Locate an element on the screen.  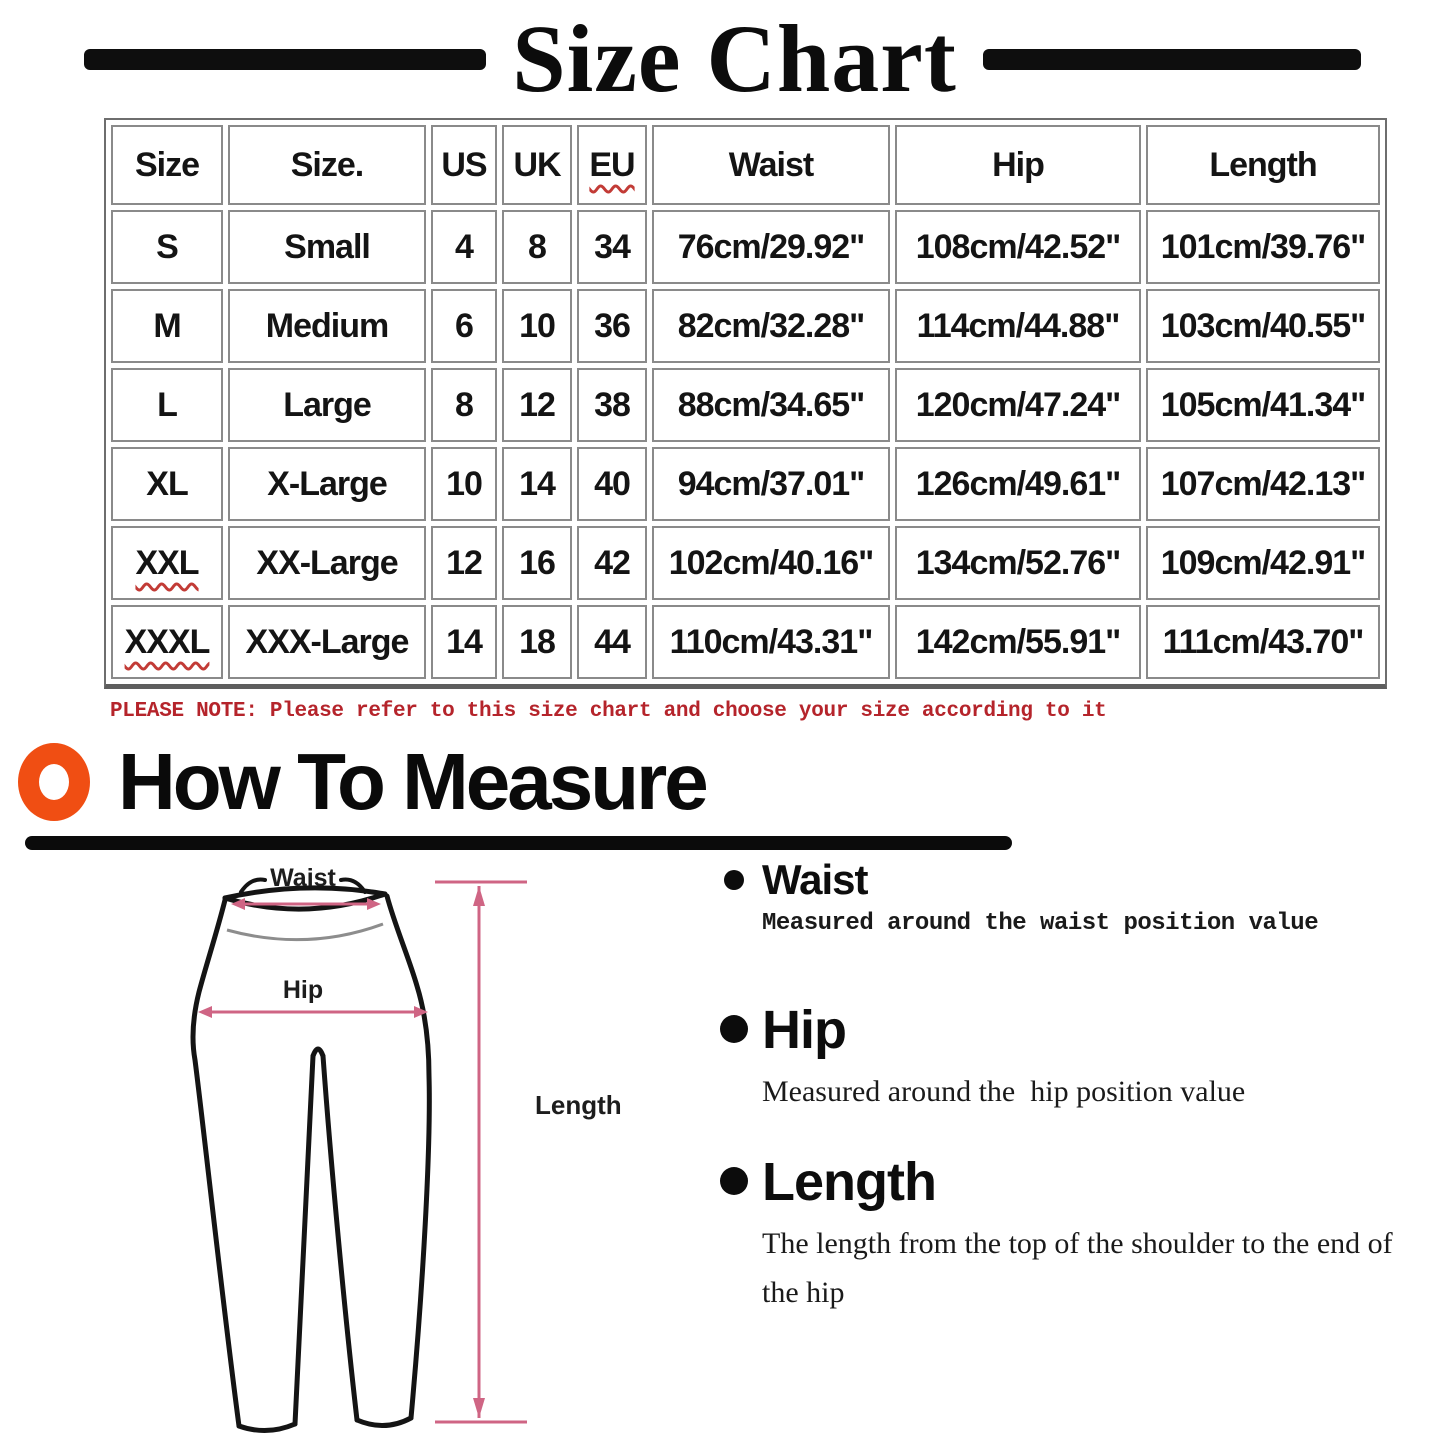
size-table-cell: XL is located at coordinates (167, 484).